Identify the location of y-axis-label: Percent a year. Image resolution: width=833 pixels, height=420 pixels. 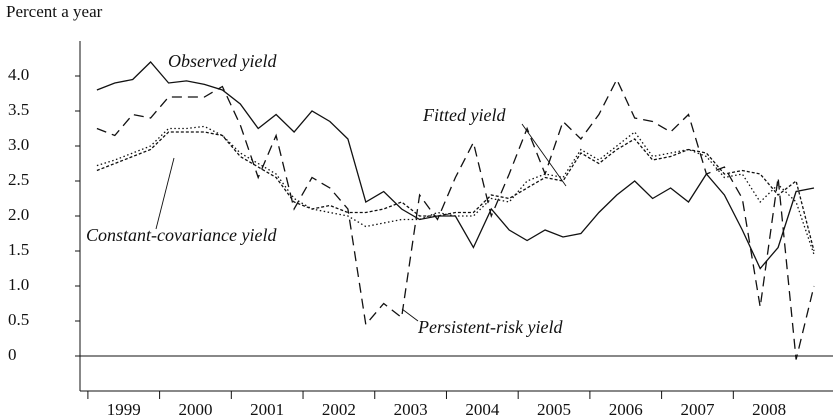
(54, 11).